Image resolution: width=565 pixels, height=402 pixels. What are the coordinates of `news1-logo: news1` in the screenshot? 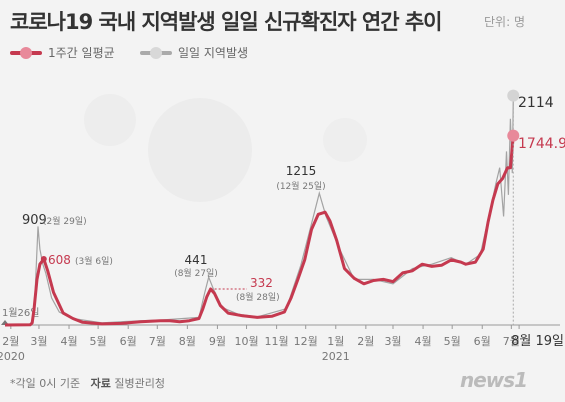 It's located at (494, 380).